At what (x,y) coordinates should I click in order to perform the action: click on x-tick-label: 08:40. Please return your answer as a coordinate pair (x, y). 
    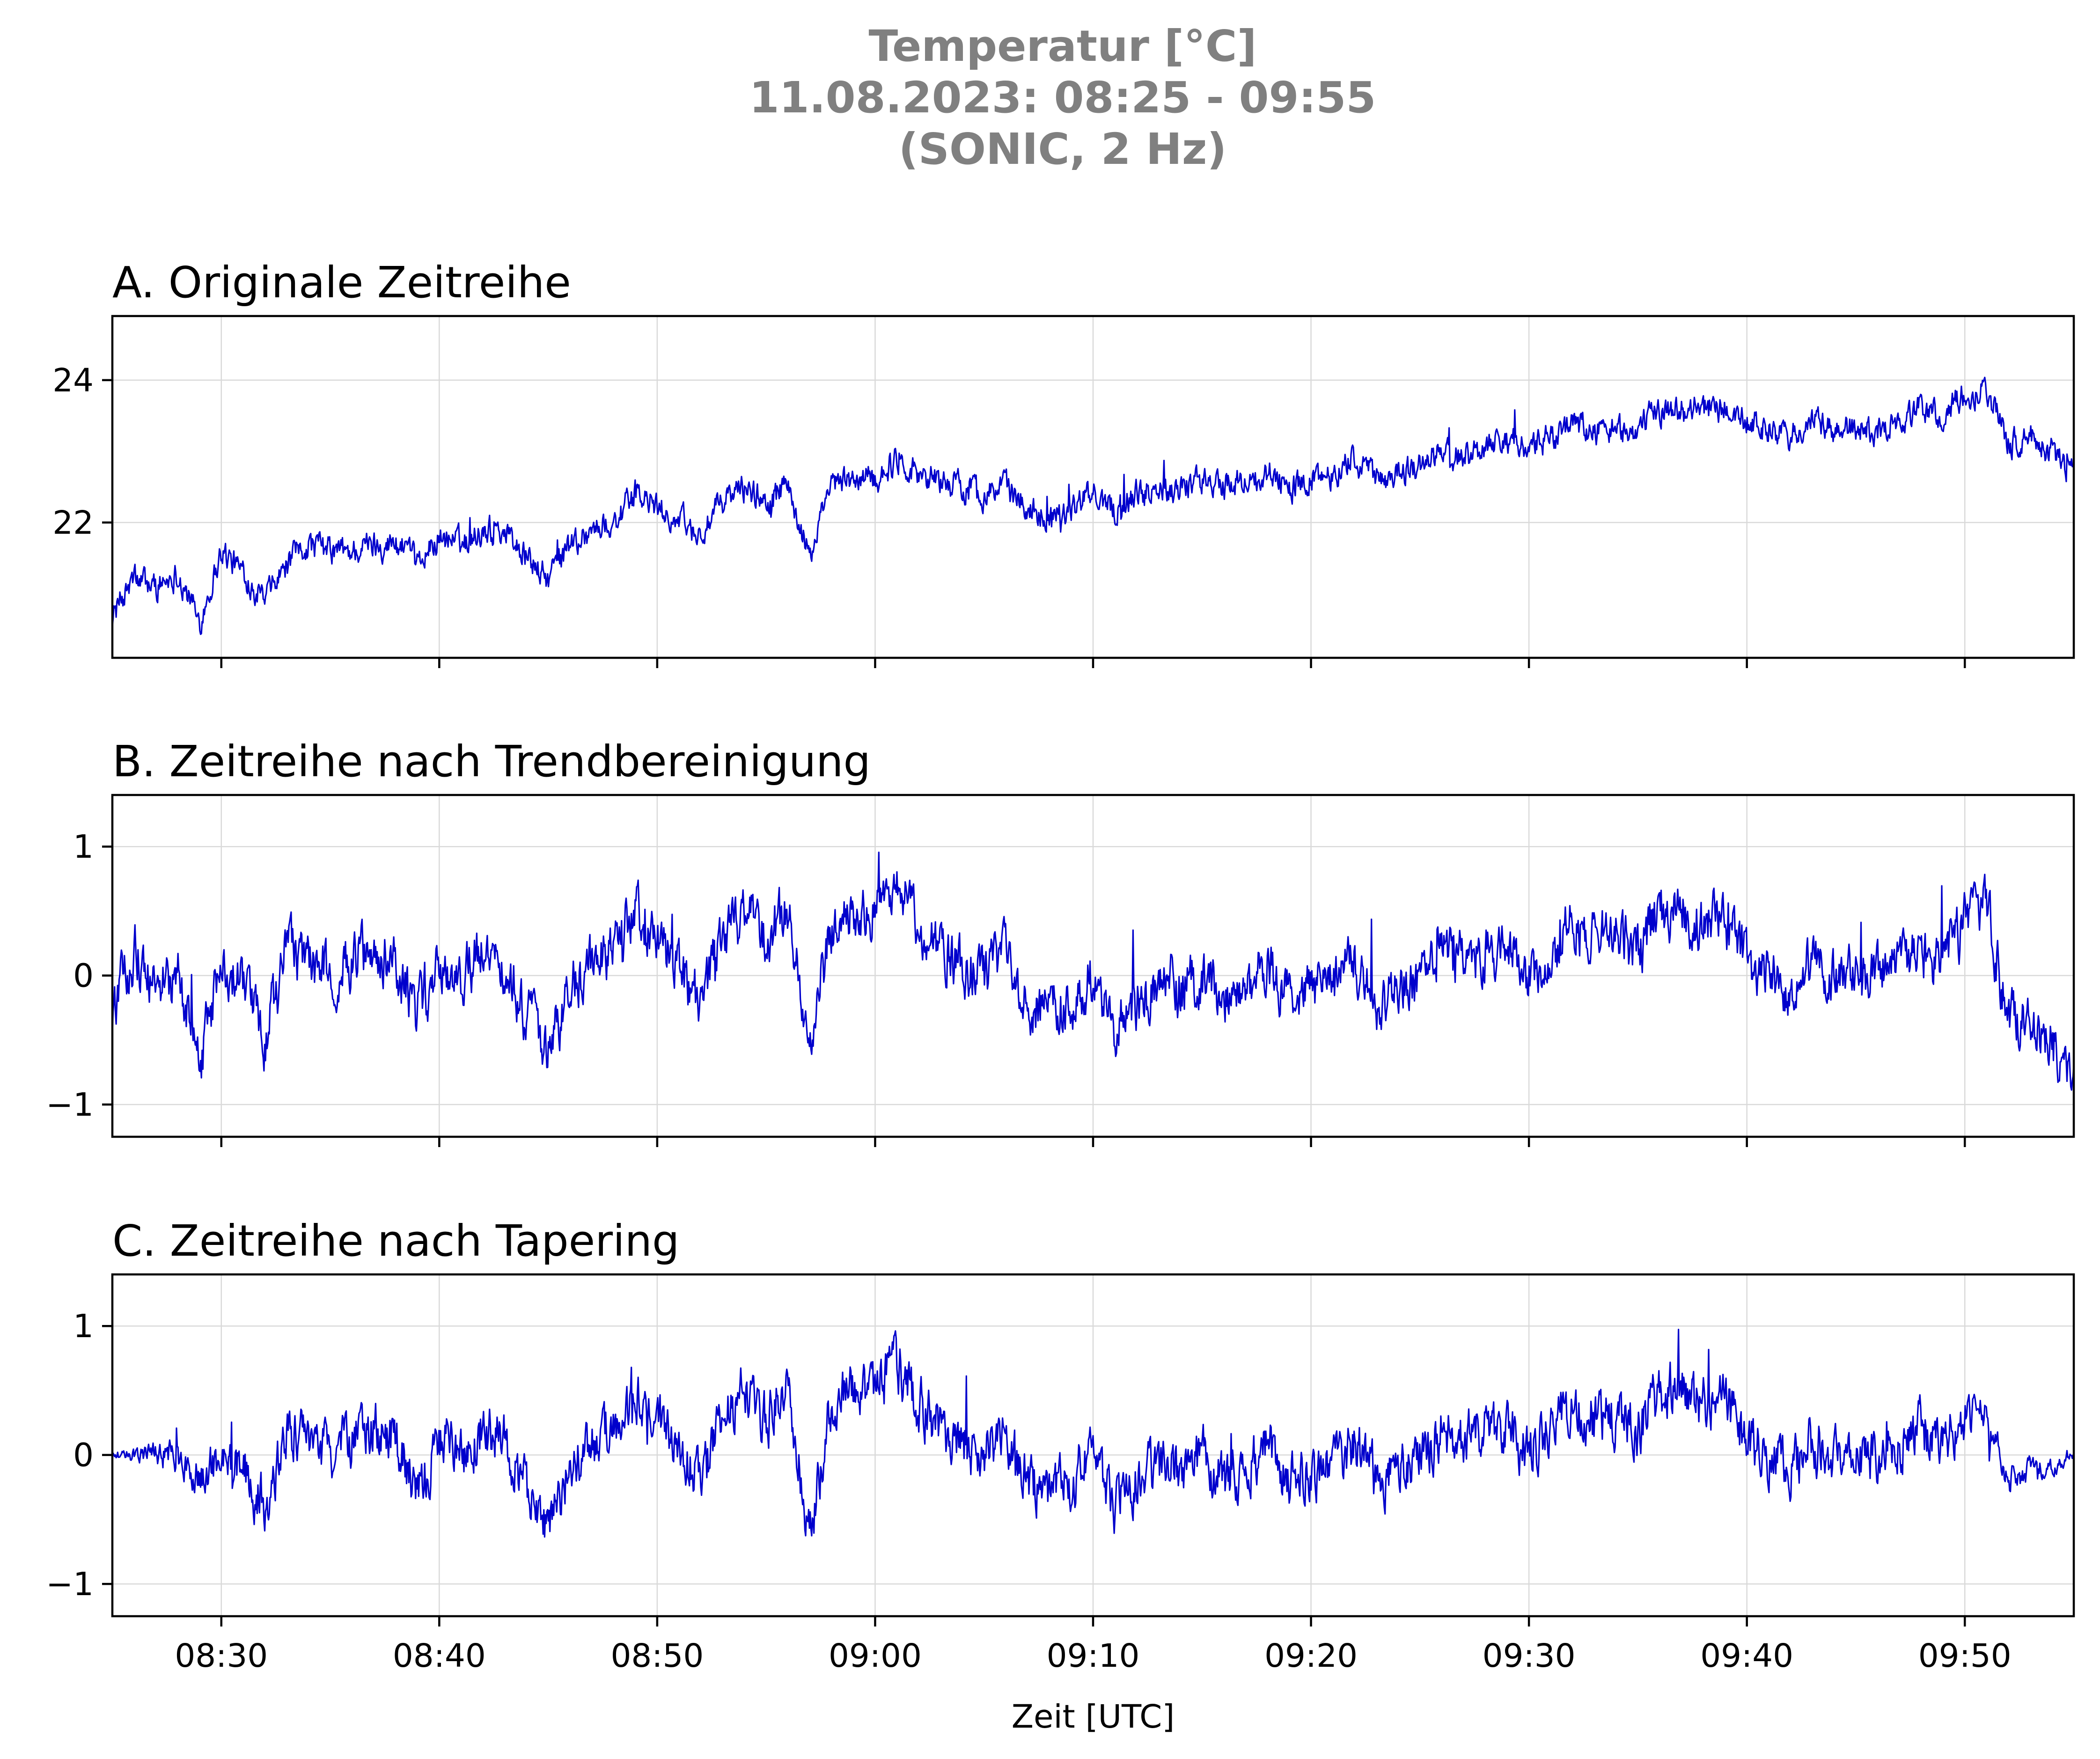
    Looking at the image, I should click on (439, 1656).